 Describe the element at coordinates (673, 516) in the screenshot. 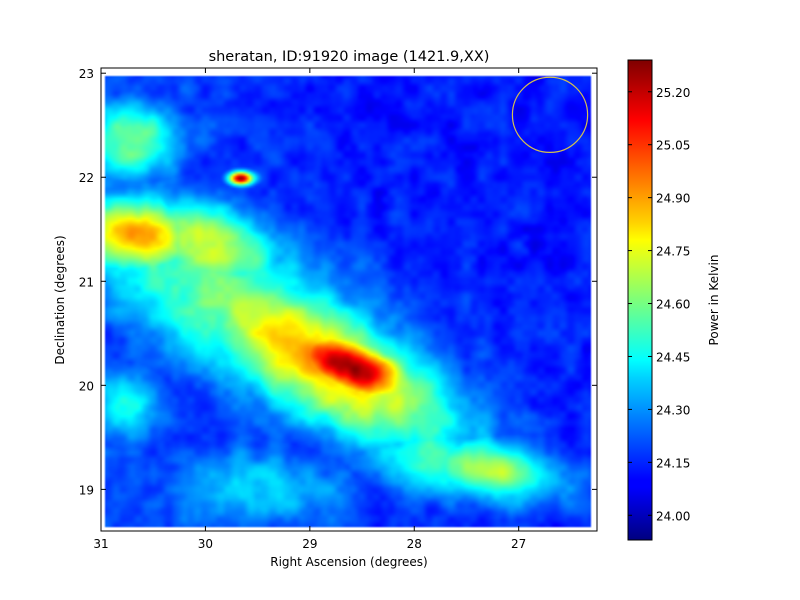

I see `colorbar-tick-label: 24.00` at that location.